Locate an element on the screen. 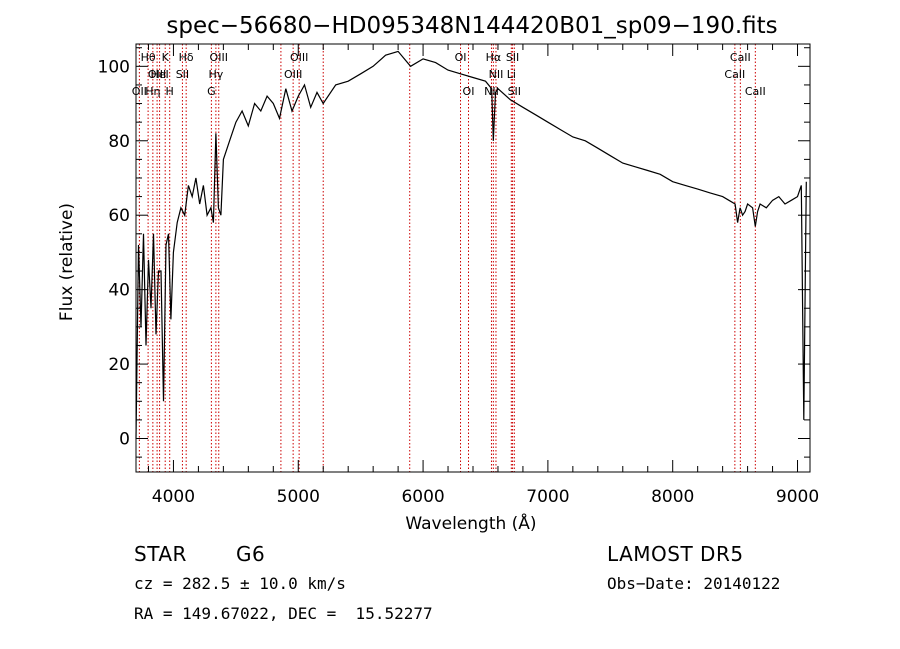  line-marker-label: Hα is located at coordinates (494, 57).